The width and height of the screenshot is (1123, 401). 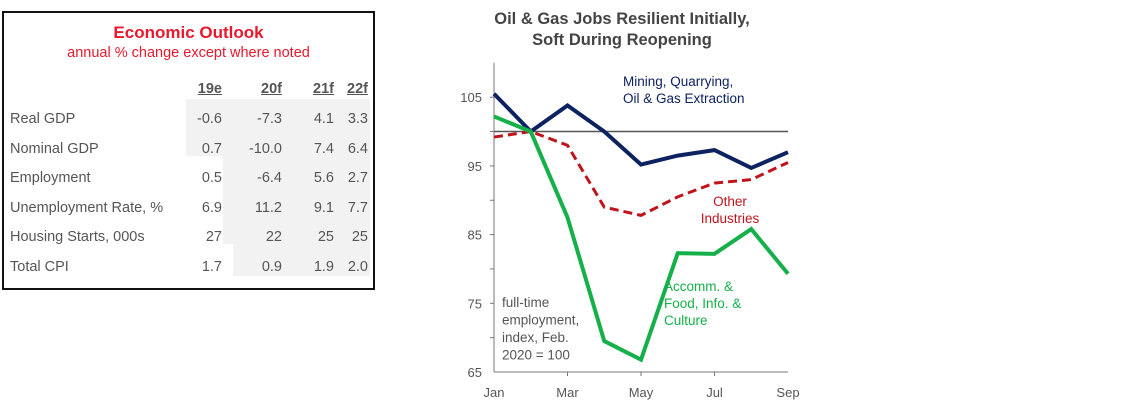 I want to click on table-subtitle: annual % change except where noted, so click(x=188, y=53).